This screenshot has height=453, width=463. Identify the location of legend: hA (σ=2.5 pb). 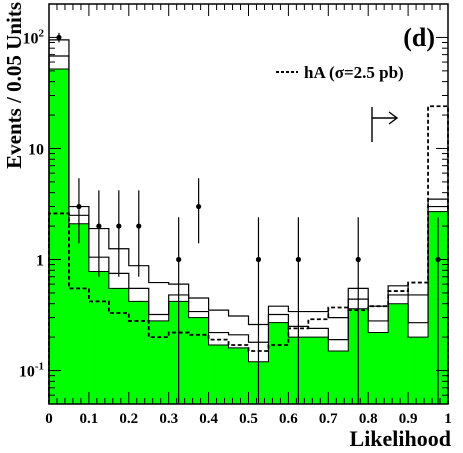
(340, 72).